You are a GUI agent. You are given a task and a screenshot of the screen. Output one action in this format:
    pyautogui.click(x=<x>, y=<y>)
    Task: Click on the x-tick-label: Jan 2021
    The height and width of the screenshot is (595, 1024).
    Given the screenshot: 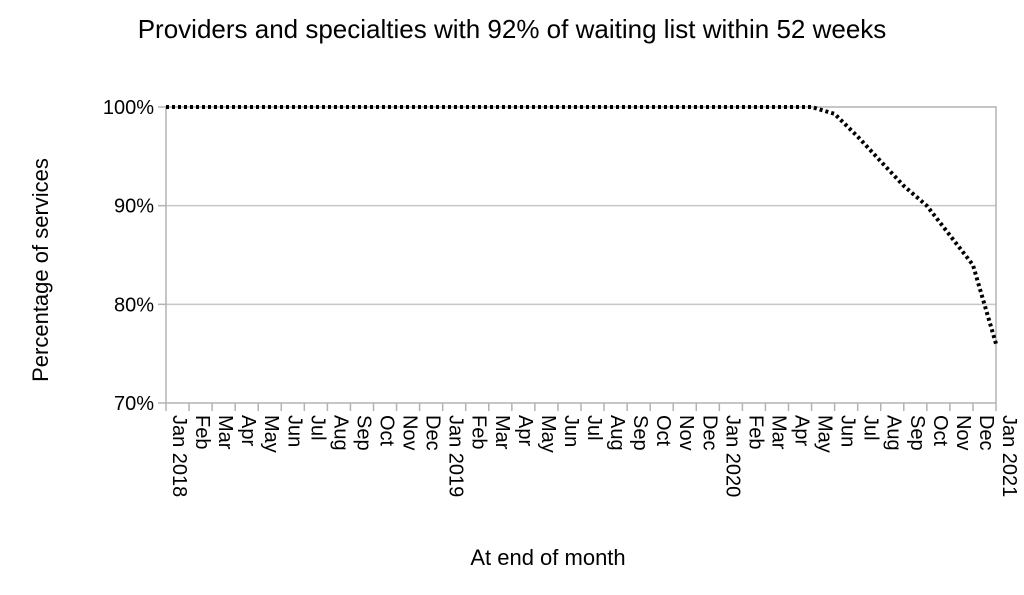 What is the action you would take?
    pyautogui.click(x=1009, y=456)
    